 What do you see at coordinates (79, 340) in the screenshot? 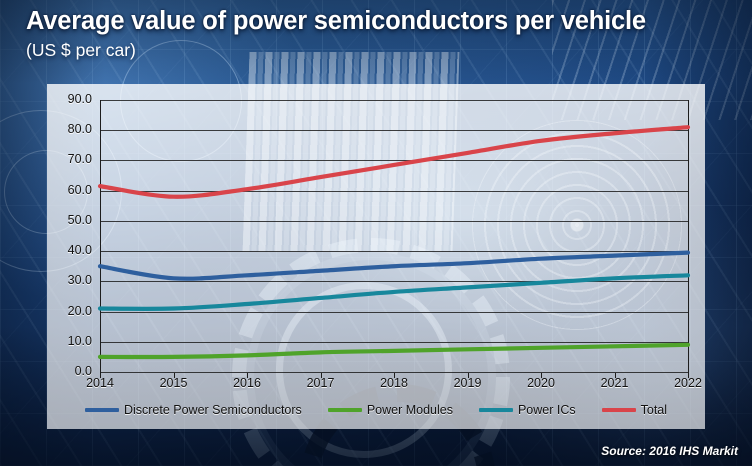
I see `y-axis-tick-label: 10.0` at bounding box center [79, 340].